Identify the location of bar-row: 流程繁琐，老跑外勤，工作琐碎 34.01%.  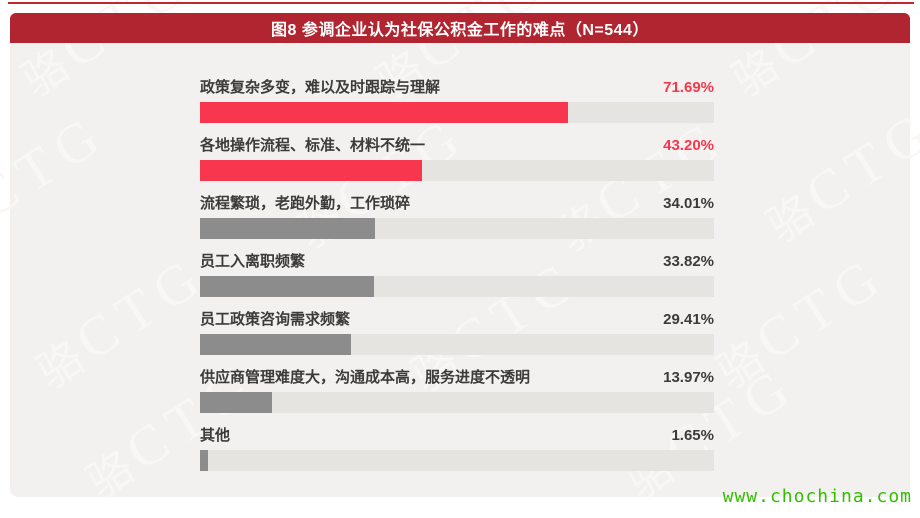
(457, 223).